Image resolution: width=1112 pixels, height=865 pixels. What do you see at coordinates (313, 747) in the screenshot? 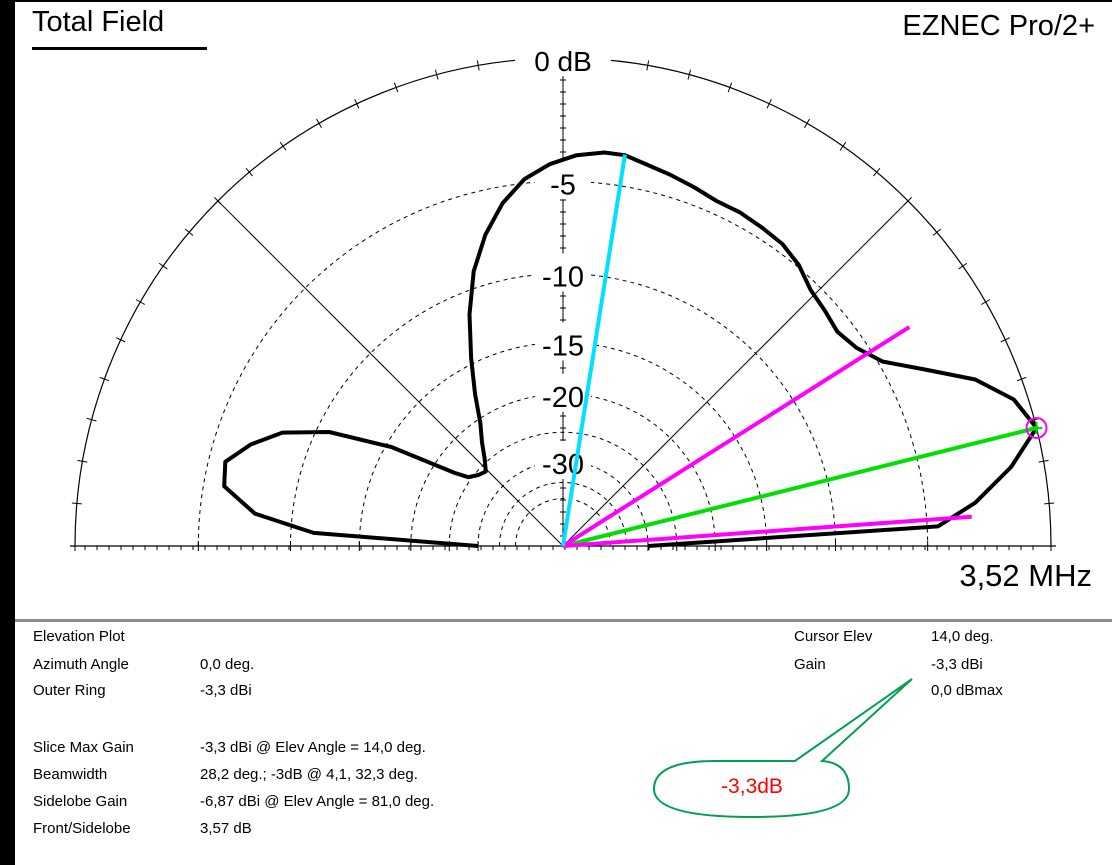
I see `slice-max-value: -3,3 dBi @ Elev Angle = 14,0 deg.` at bounding box center [313, 747].